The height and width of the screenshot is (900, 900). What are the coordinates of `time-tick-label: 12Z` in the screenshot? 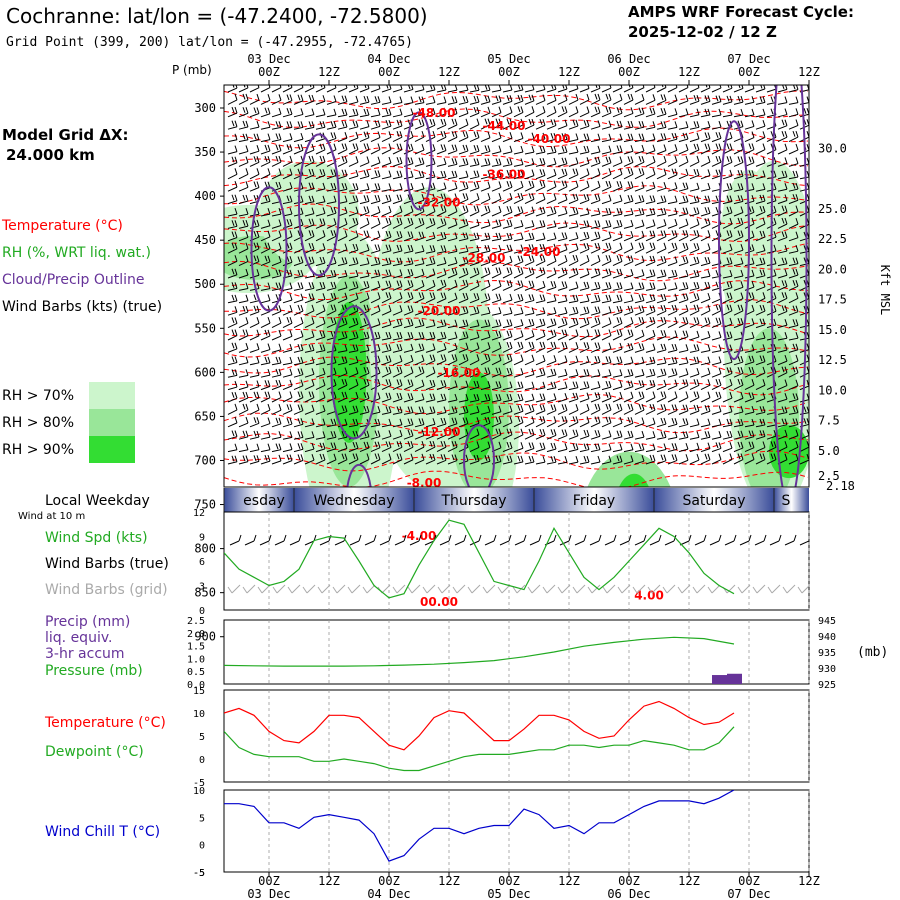 It's located at (689, 72).